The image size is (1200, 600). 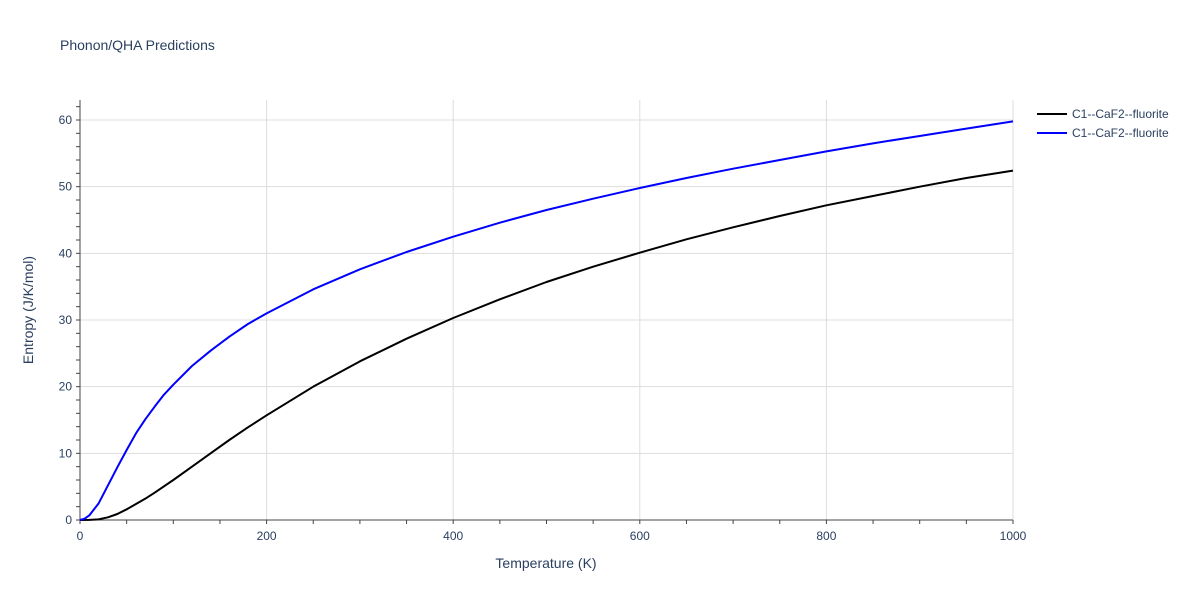 What do you see at coordinates (80, 536) in the screenshot?
I see `x-tick-label: 0` at bounding box center [80, 536].